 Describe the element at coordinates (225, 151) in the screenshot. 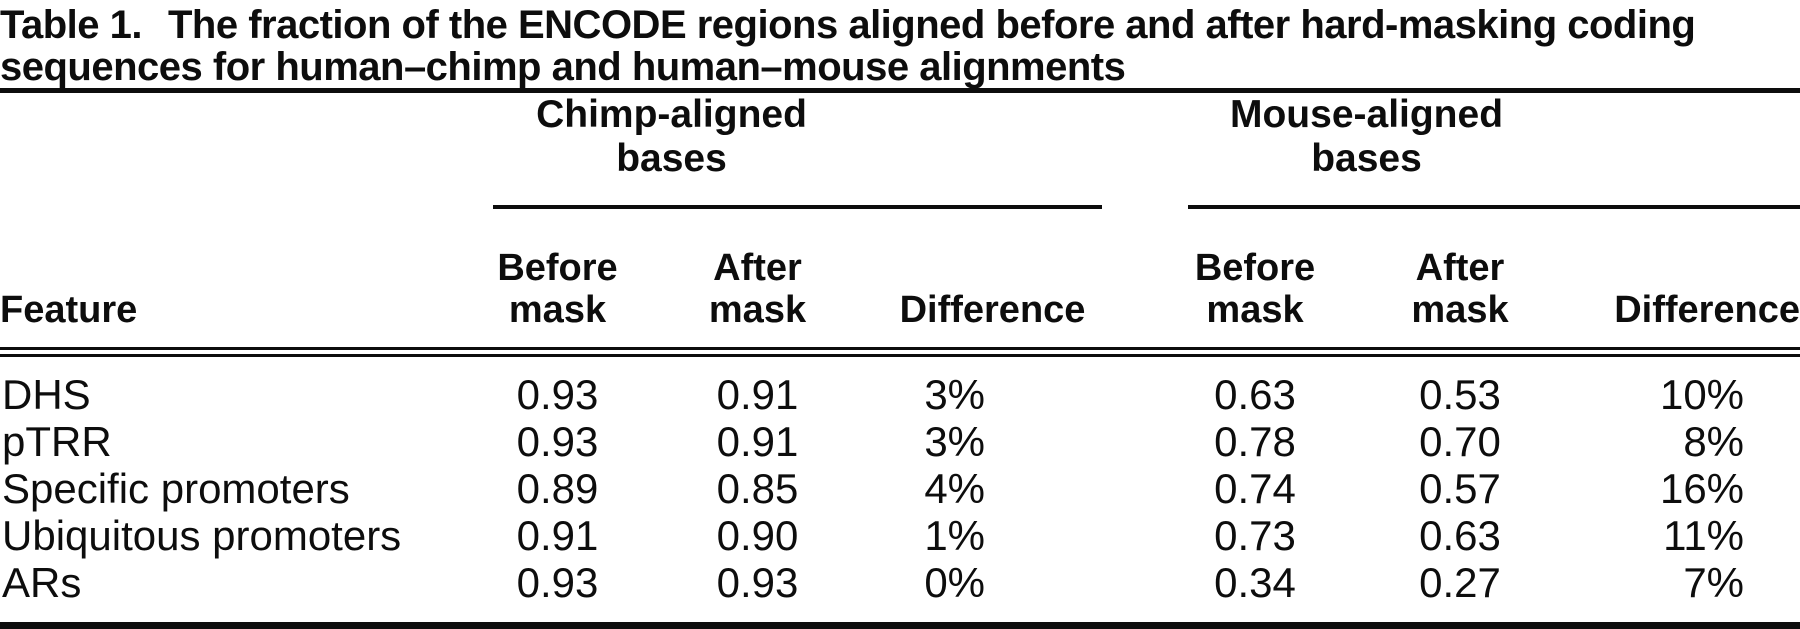

I see `group-spacer` at that location.